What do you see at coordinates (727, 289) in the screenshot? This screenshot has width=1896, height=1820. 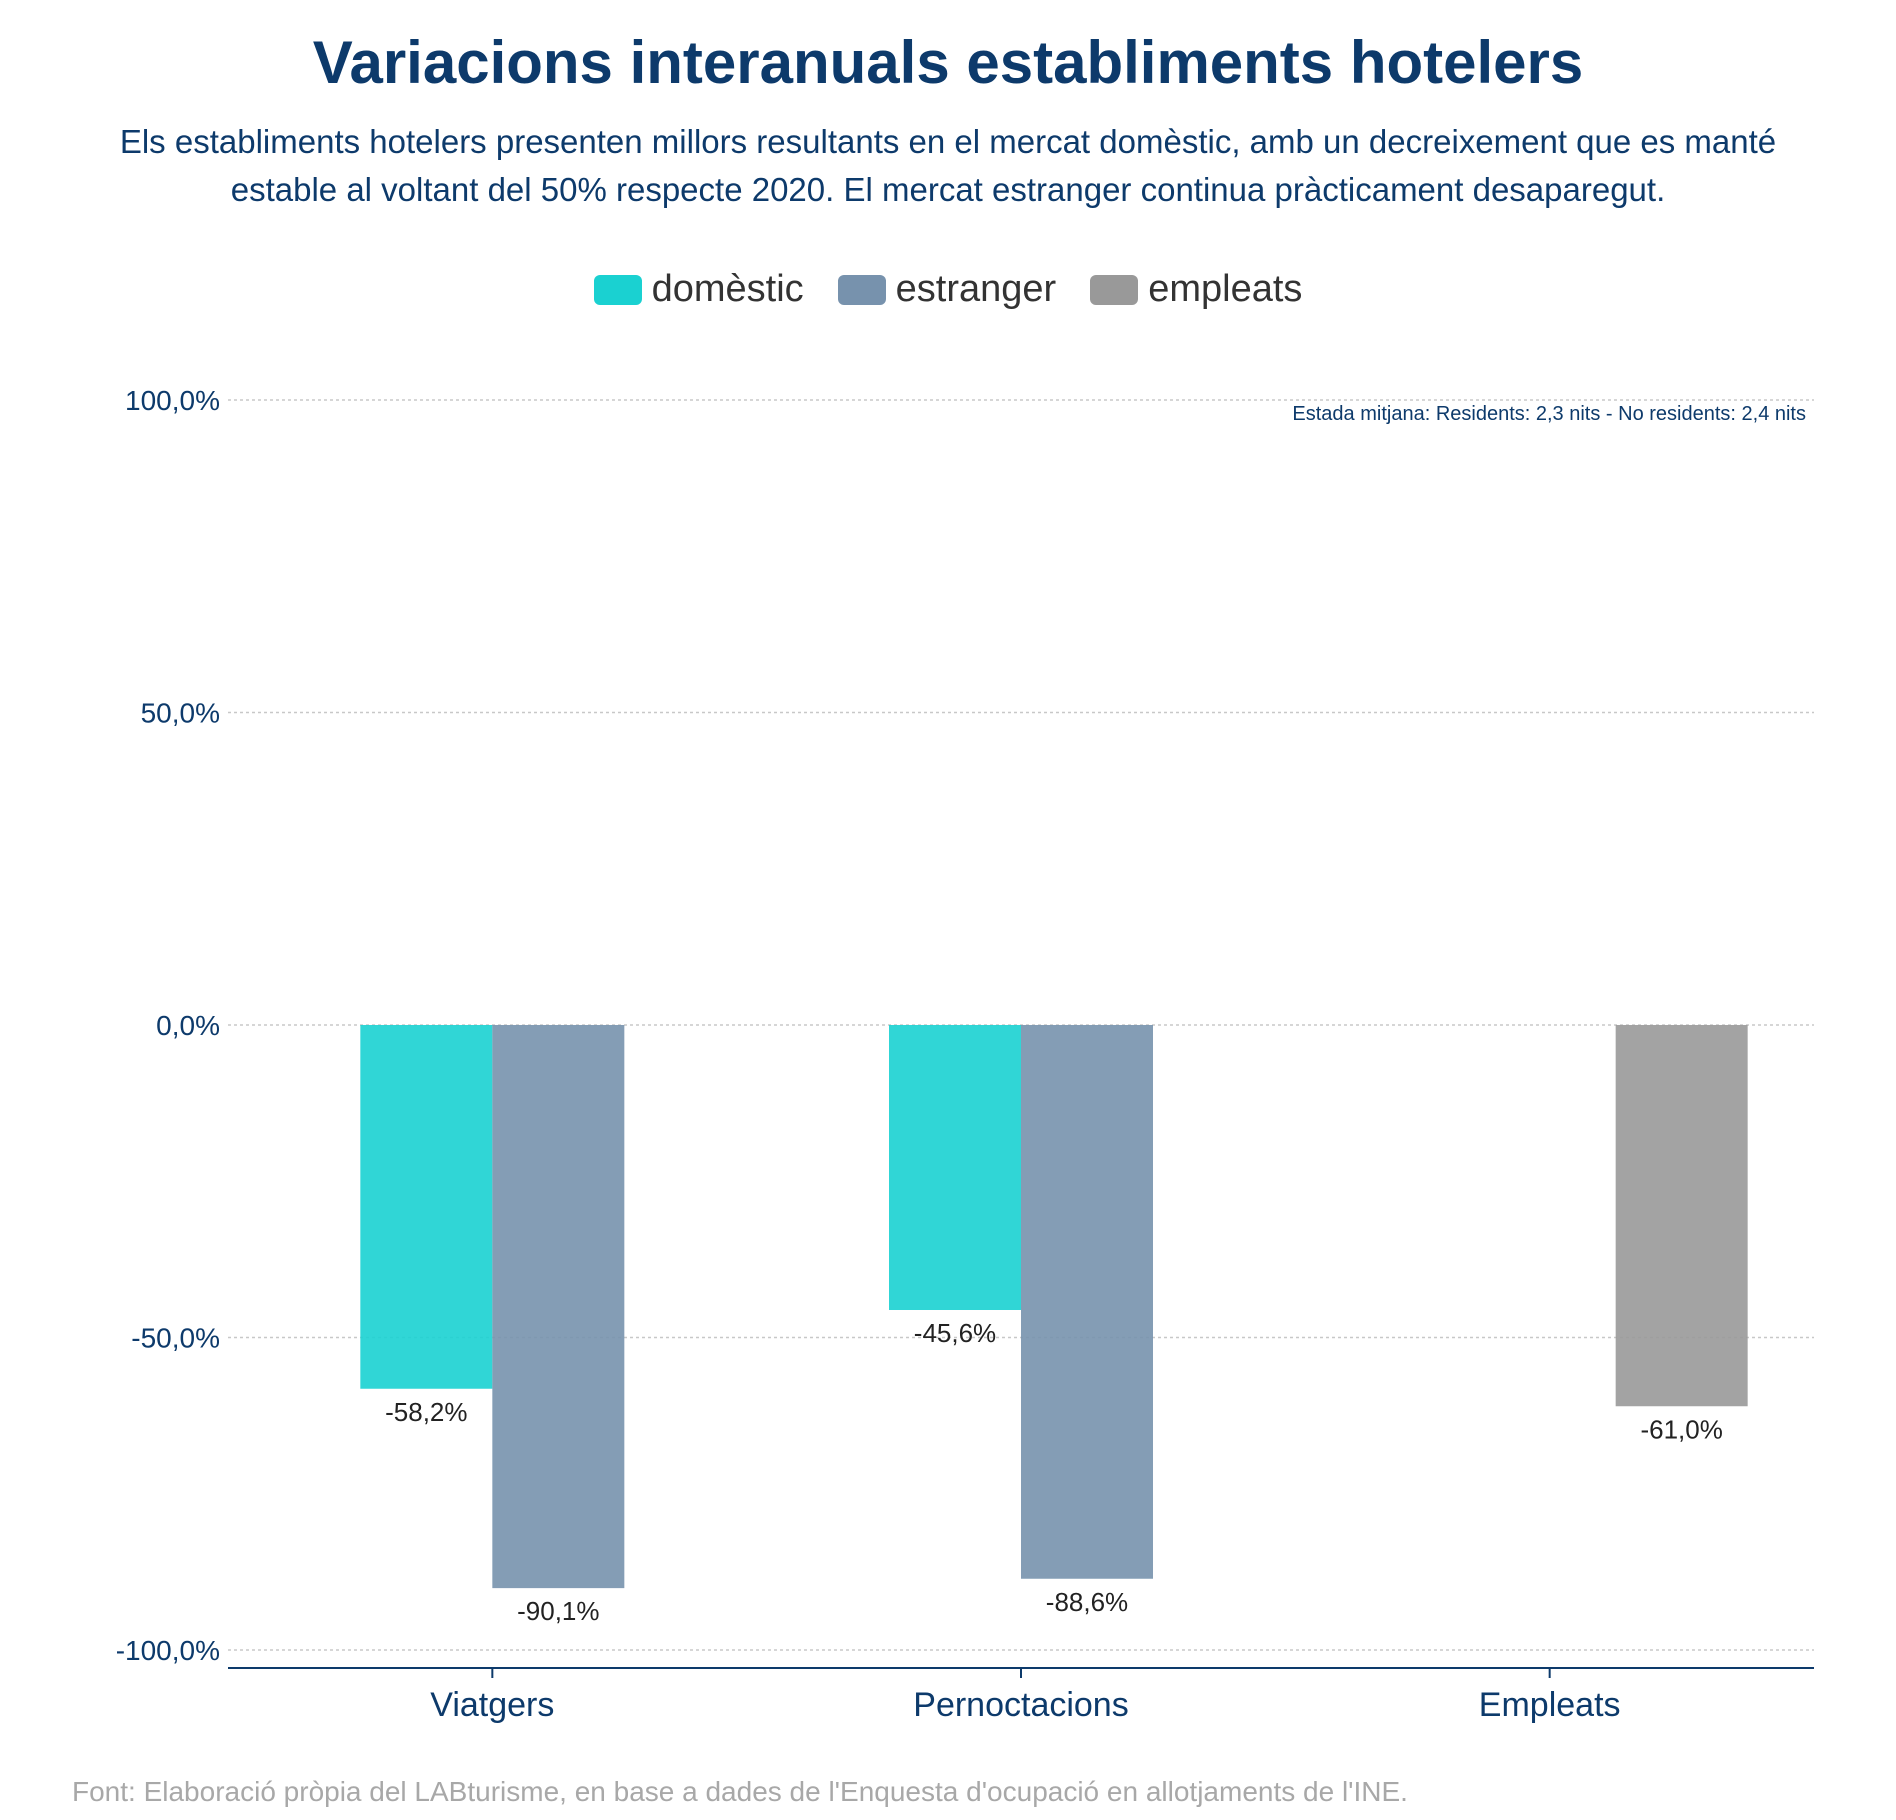 I see `legend-label-domestic: domèstic` at bounding box center [727, 289].